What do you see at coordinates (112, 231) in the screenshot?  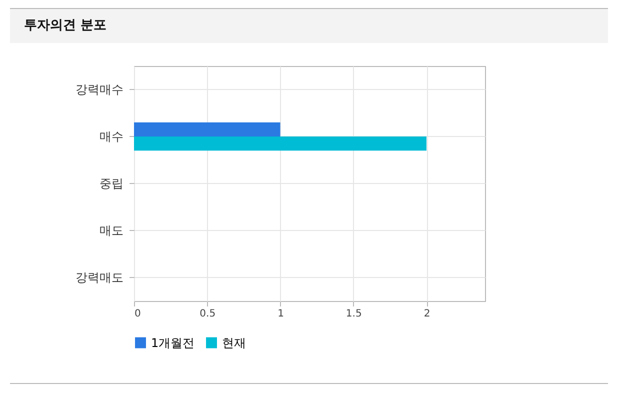 I see `y-tick-label: 매도` at bounding box center [112, 231].